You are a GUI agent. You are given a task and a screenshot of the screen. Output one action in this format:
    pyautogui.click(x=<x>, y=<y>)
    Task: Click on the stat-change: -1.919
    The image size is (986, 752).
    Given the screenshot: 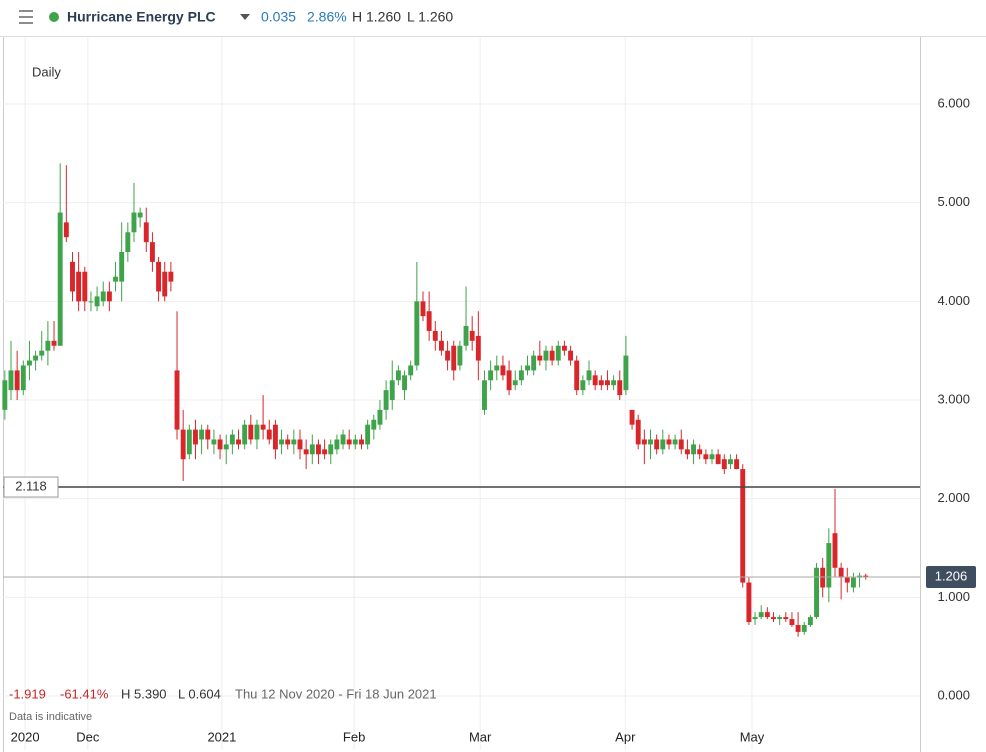 What is the action you would take?
    pyautogui.click(x=27, y=693)
    